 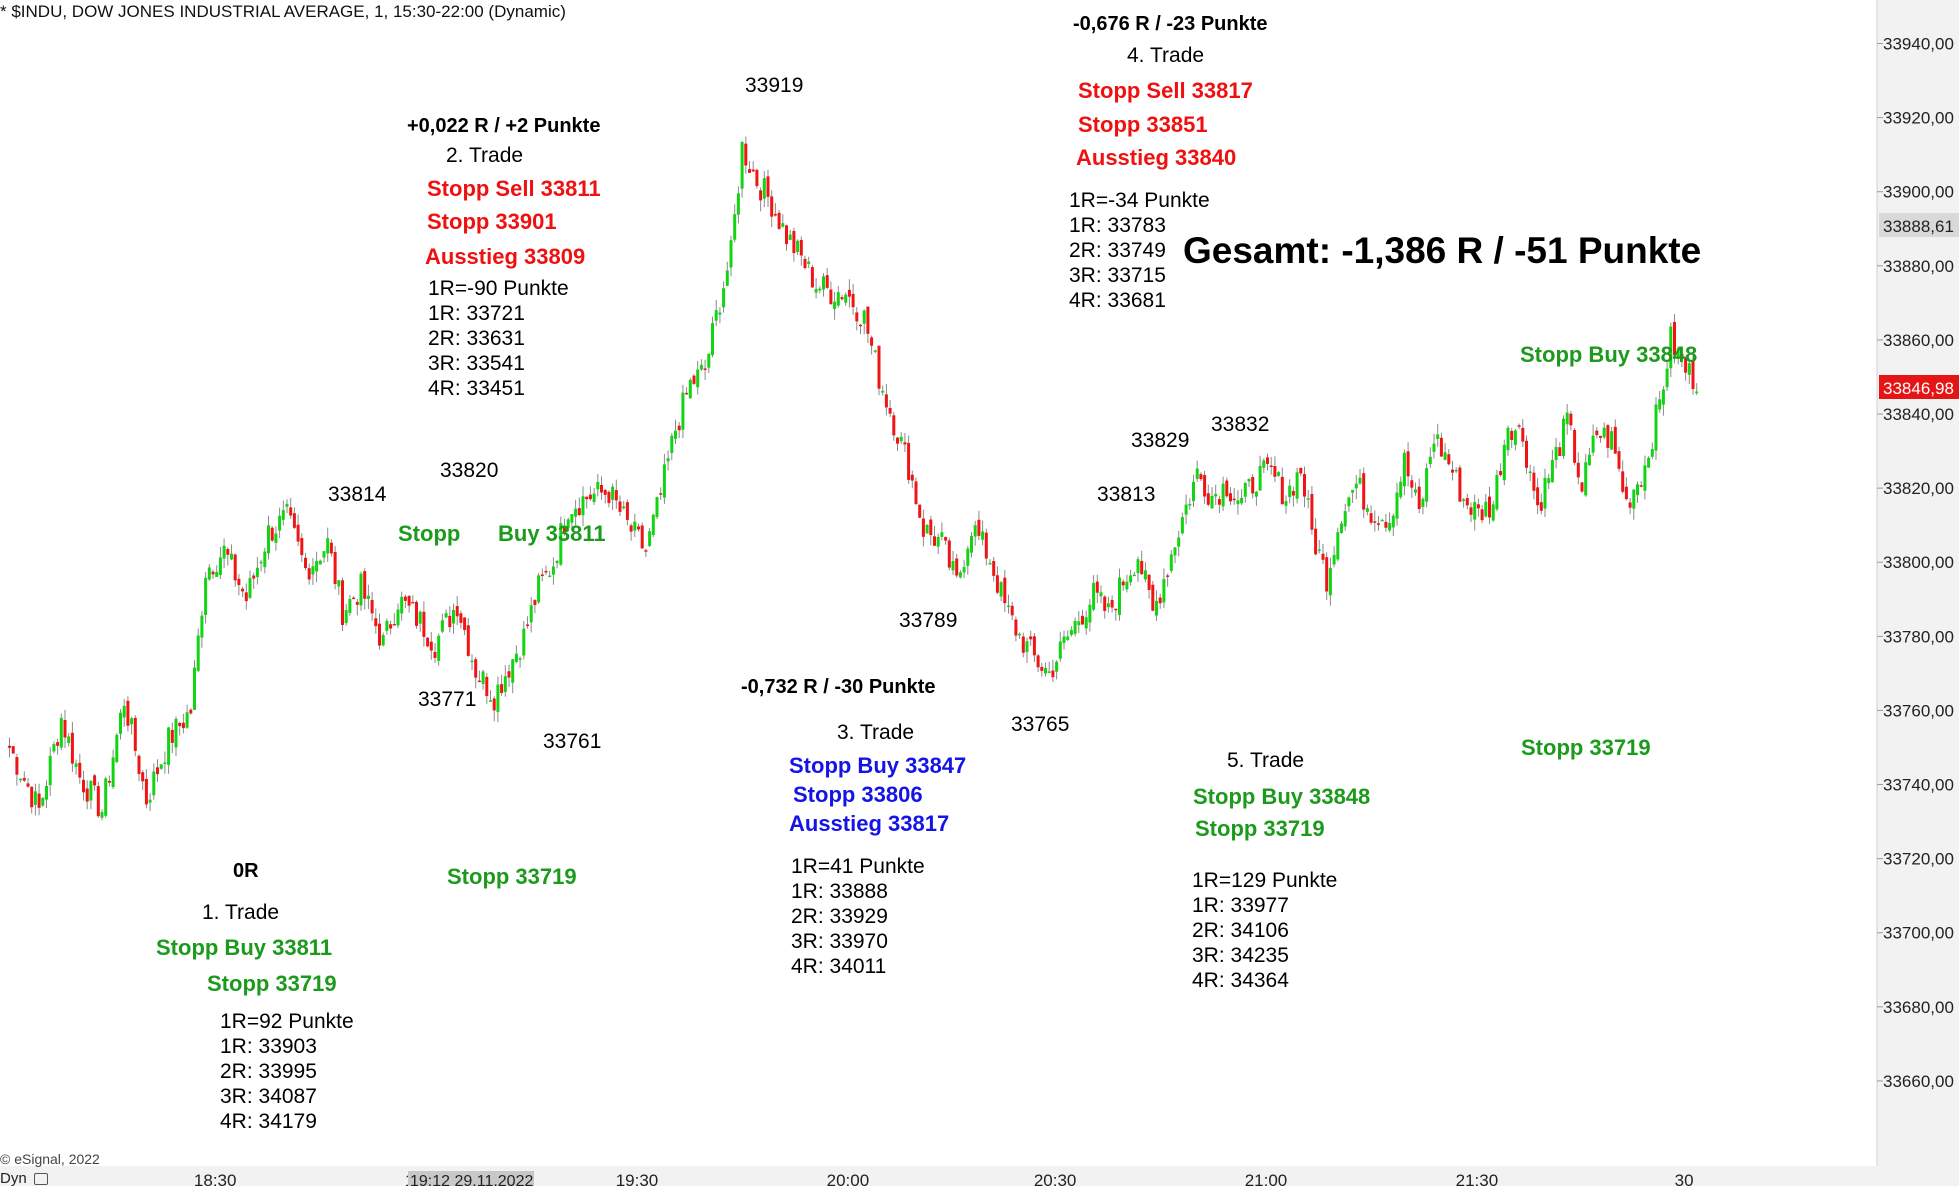 I want to click on trade-3-order: Stopp Buy 33847, so click(x=878, y=765).